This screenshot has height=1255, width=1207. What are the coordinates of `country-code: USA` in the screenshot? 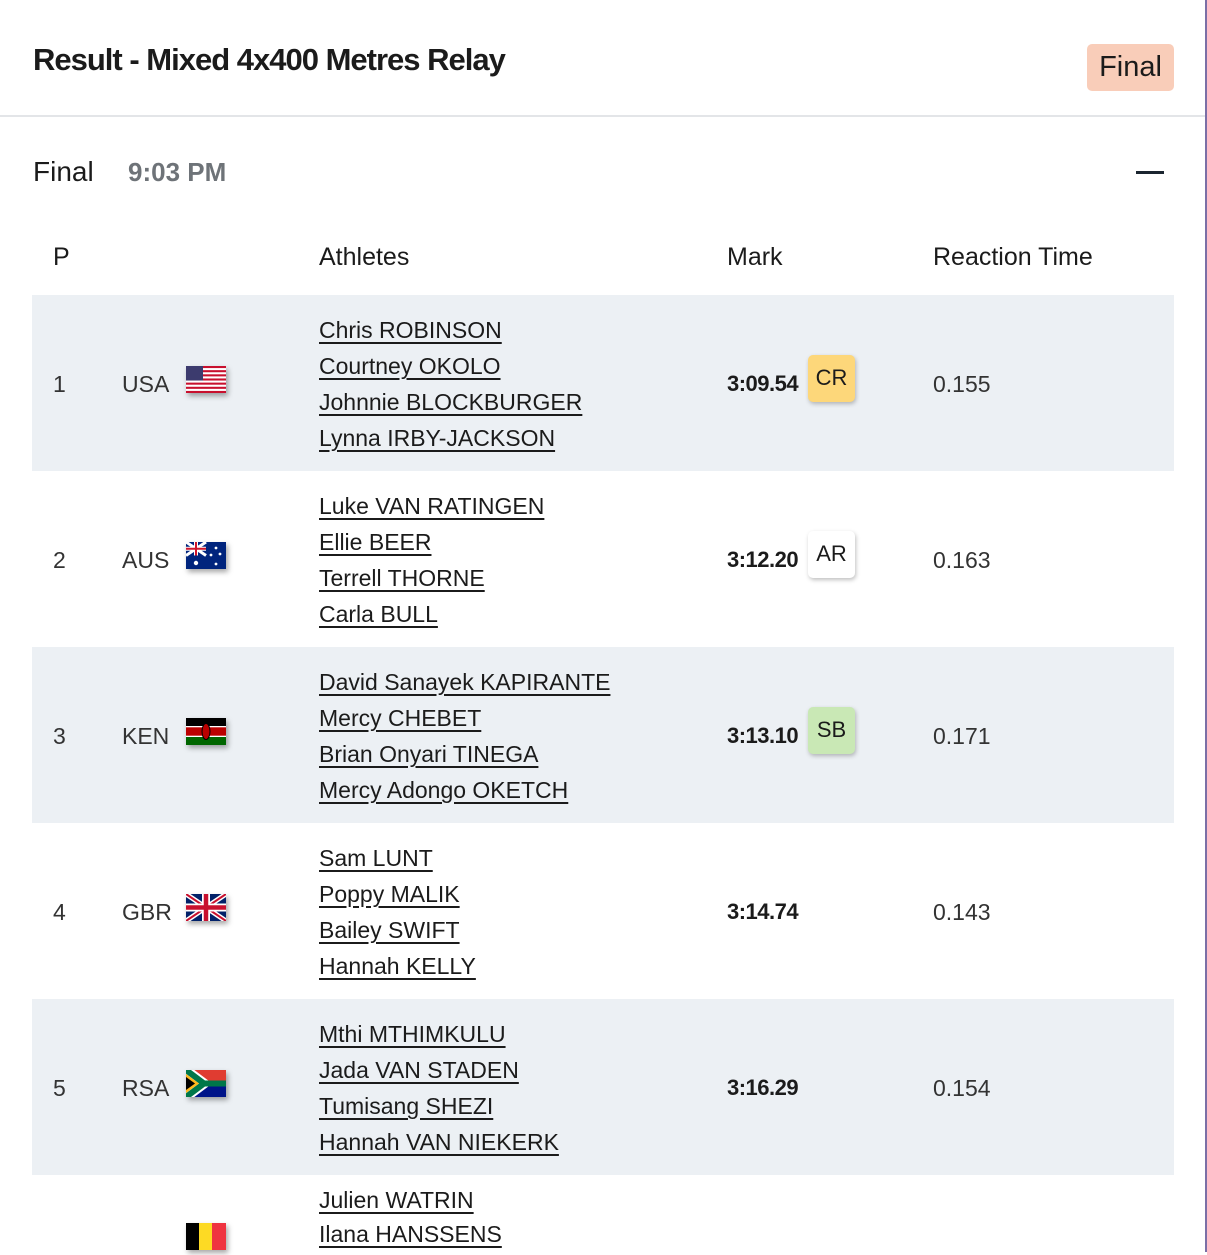 It's located at (146, 384).